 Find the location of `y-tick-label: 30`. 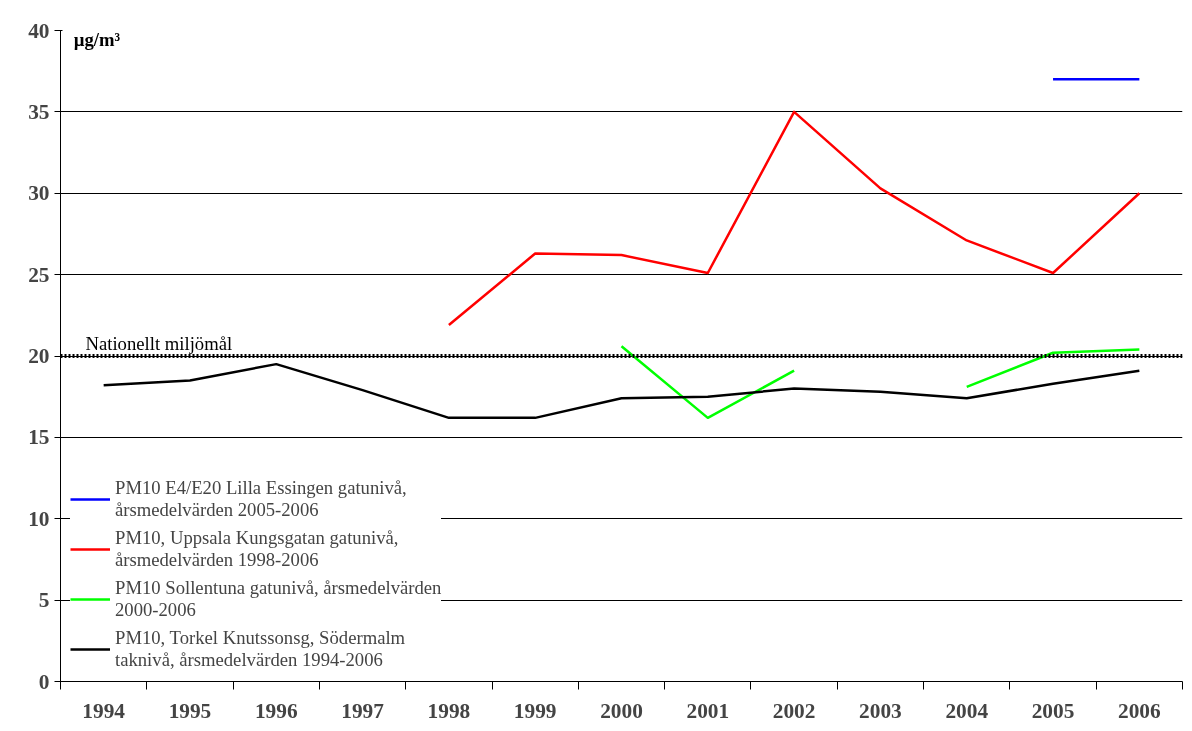

y-tick-label: 30 is located at coordinates (39, 193).